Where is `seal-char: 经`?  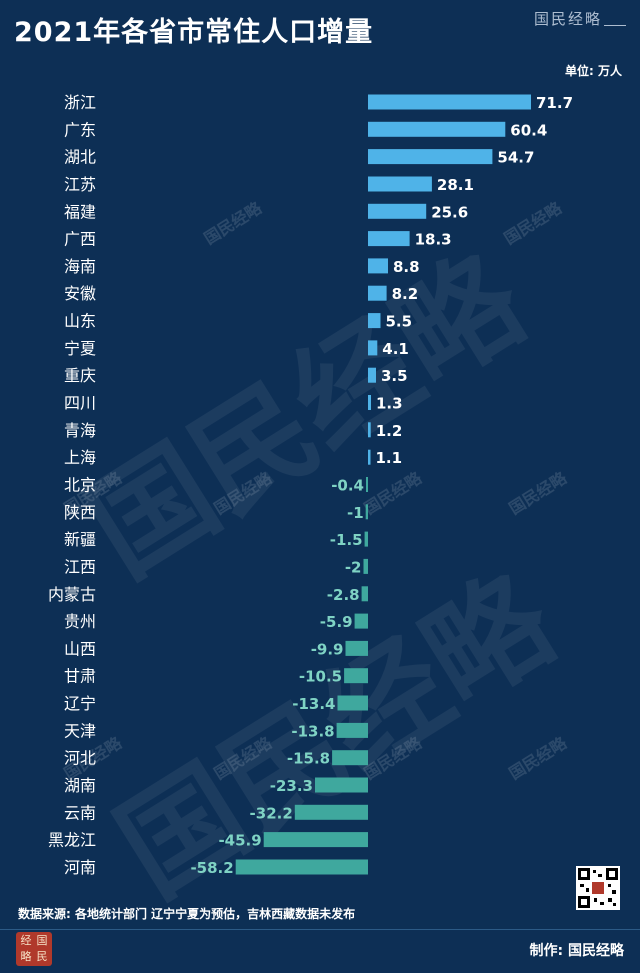 seal-char: 经 is located at coordinates (26, 940).